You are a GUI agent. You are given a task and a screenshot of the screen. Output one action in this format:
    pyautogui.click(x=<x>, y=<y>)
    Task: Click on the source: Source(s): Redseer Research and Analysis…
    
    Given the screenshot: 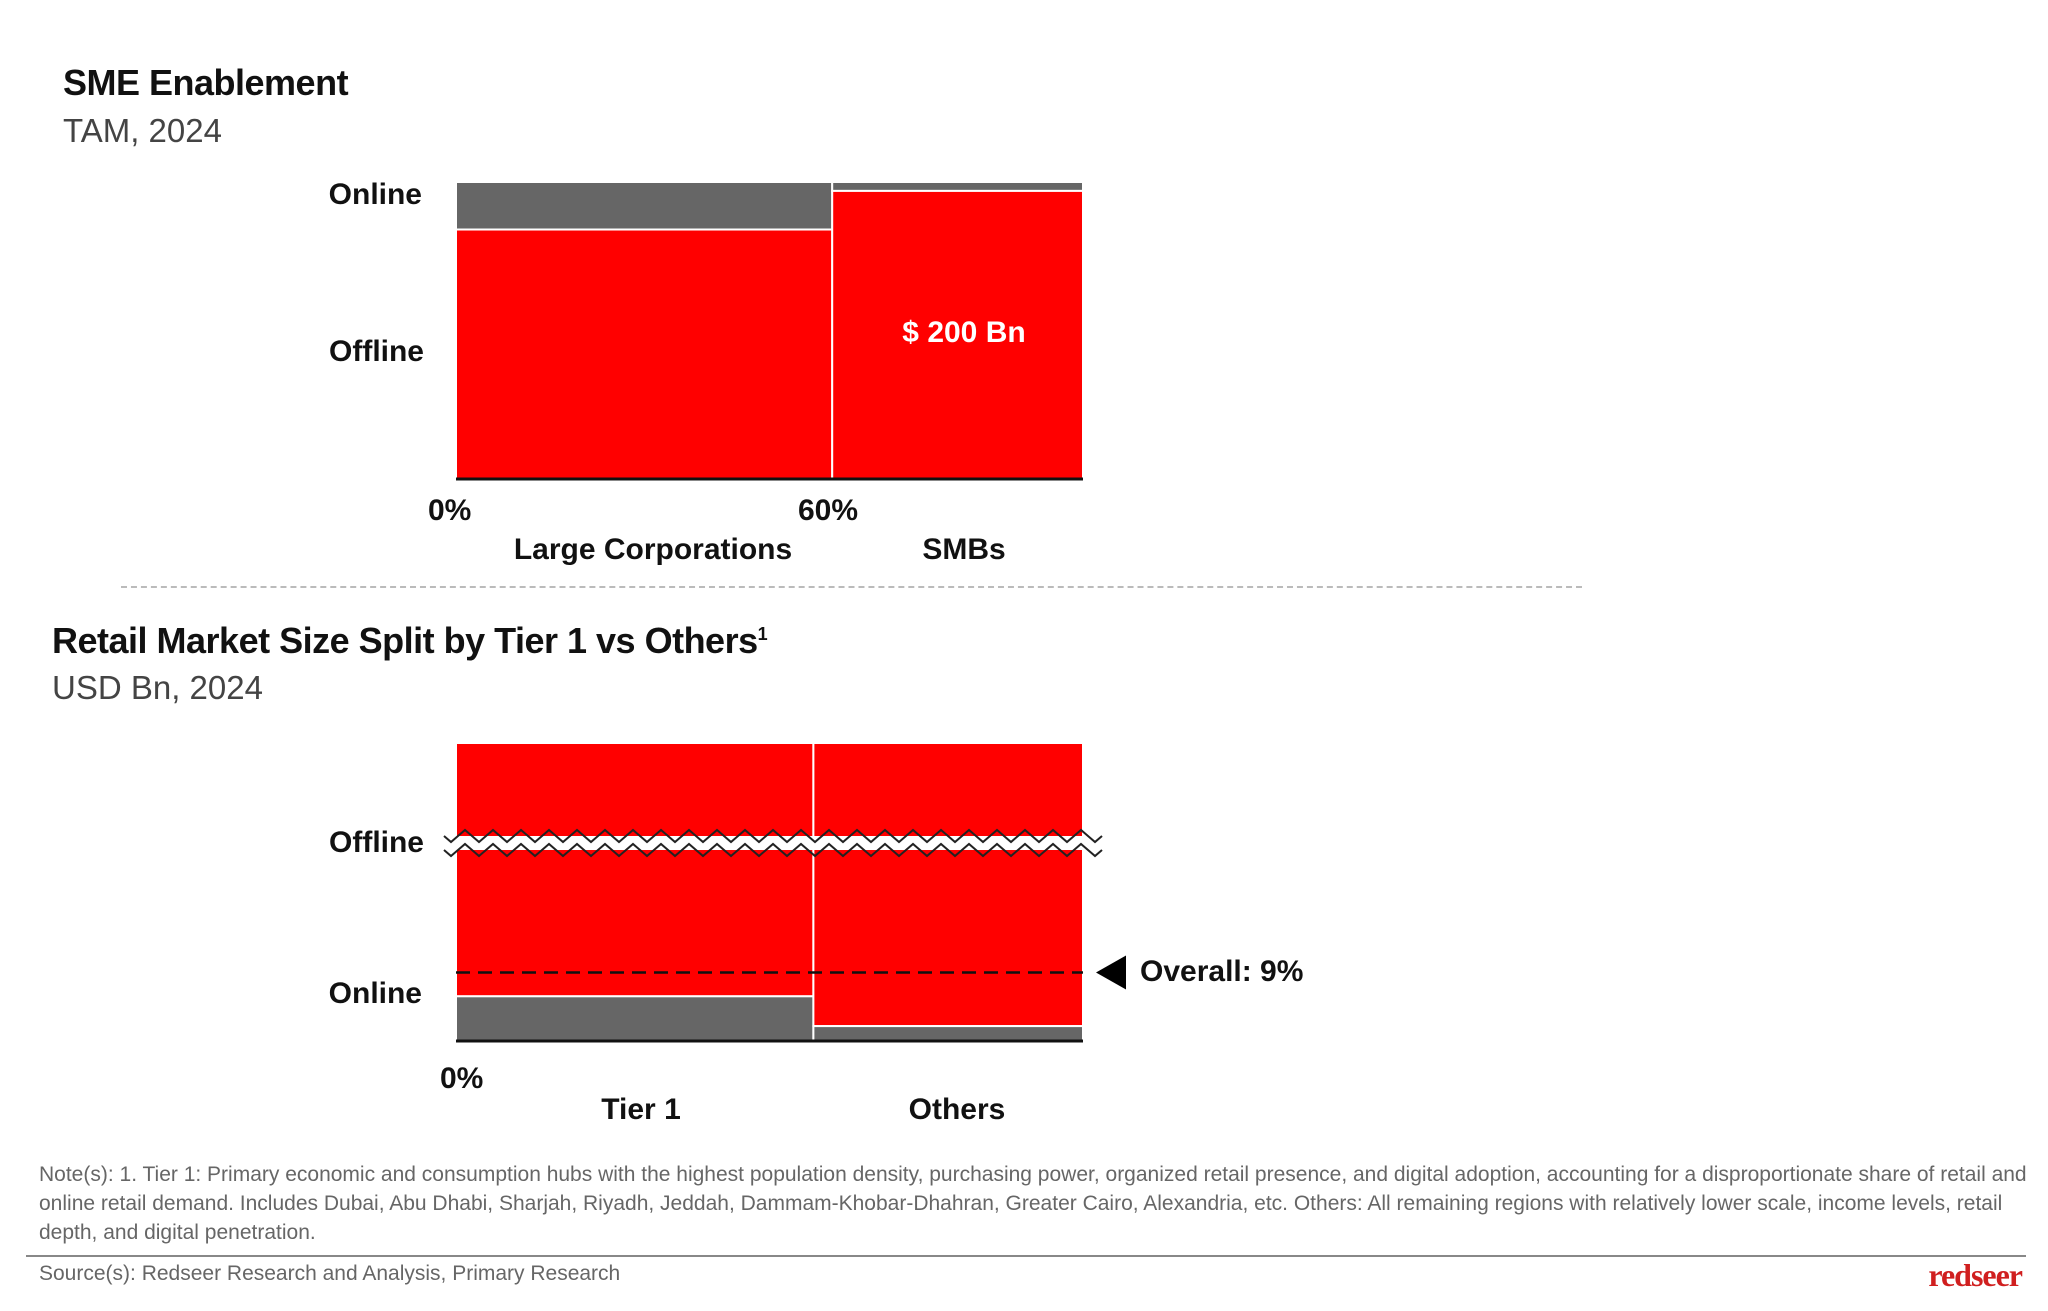 What is the action you would take?
    pyautogui.click(x=330, y=1273)
    